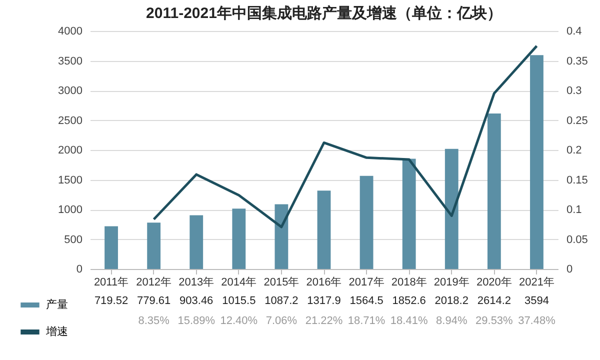 This screenshot has width=600, height=360. Describe the element at coordinates (577, 180) in the screenshot. I see `y2-tick-label: 0.15` at that location.